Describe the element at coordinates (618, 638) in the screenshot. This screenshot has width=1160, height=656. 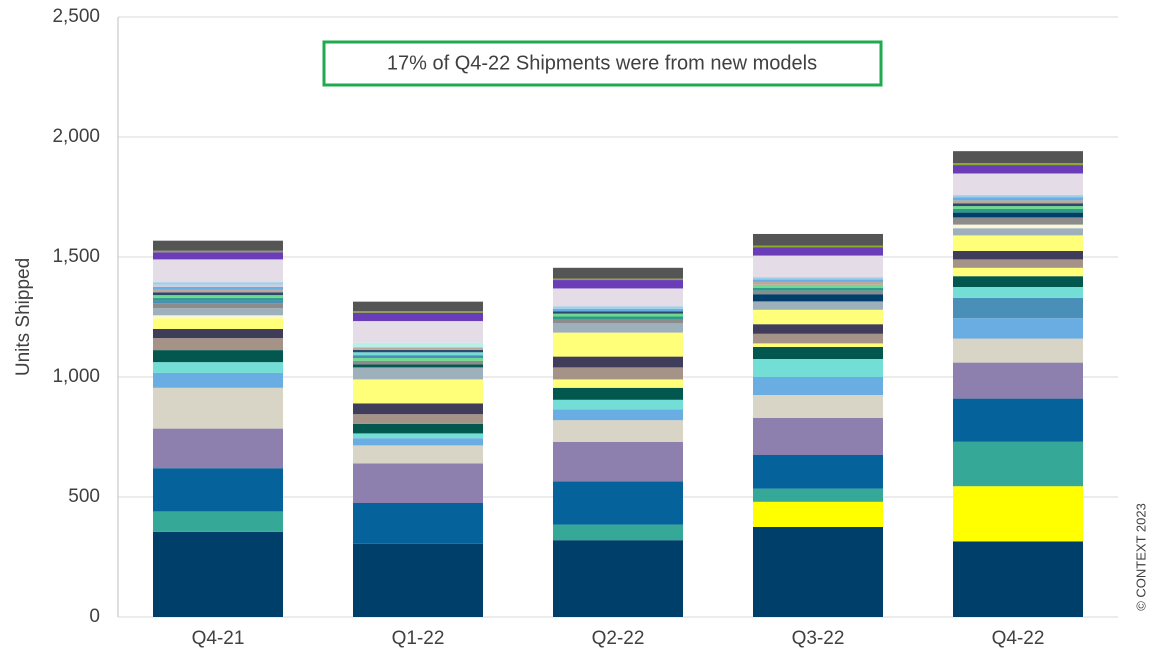
I see `x-tick-labels: Q4-21 Q1-22 Q2-22 Q3-22 Q4-22` at that location.